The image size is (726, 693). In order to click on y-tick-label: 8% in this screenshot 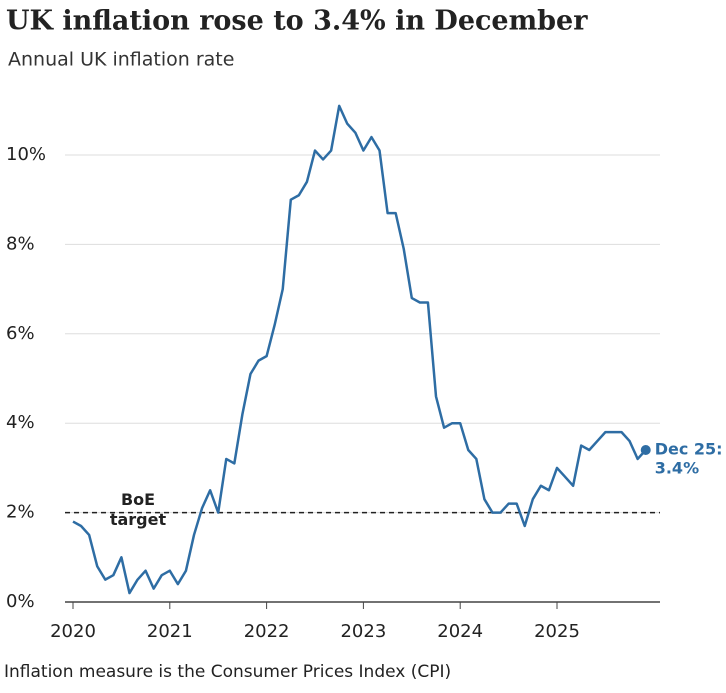, I will do `click(20, 243)`.